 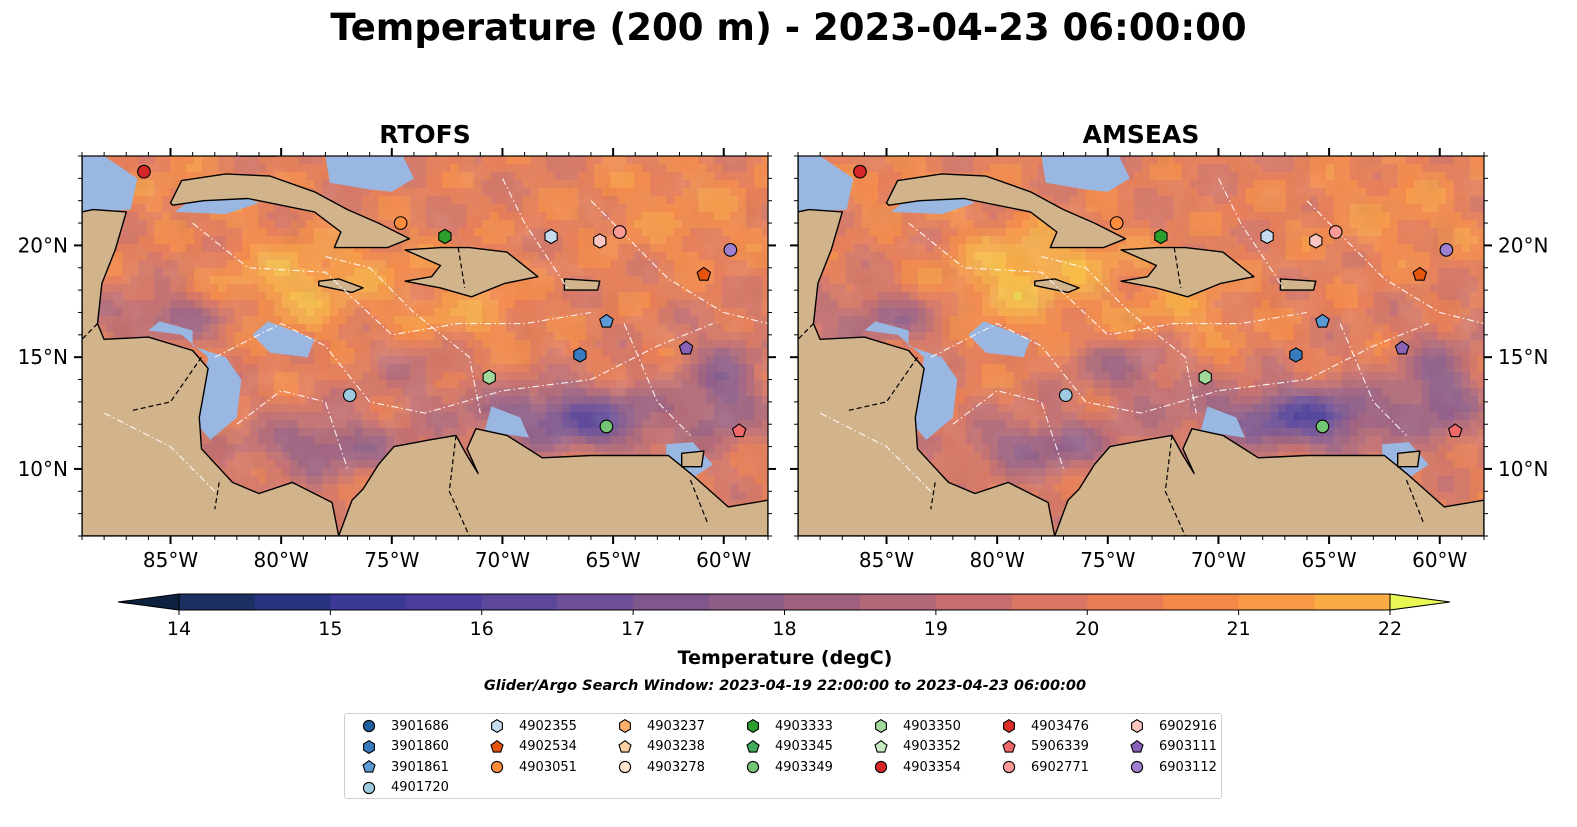 What do you see at coordinates (425, 134) in the screenshot?
I see `panel-title-rtofs: RTOFS` at bounding box center [425, 134].